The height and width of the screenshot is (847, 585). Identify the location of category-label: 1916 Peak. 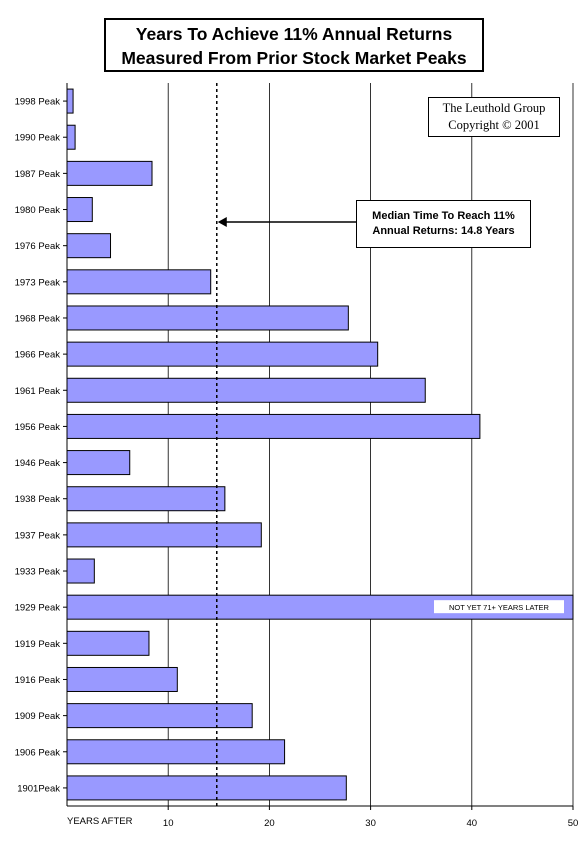
(38, 680).